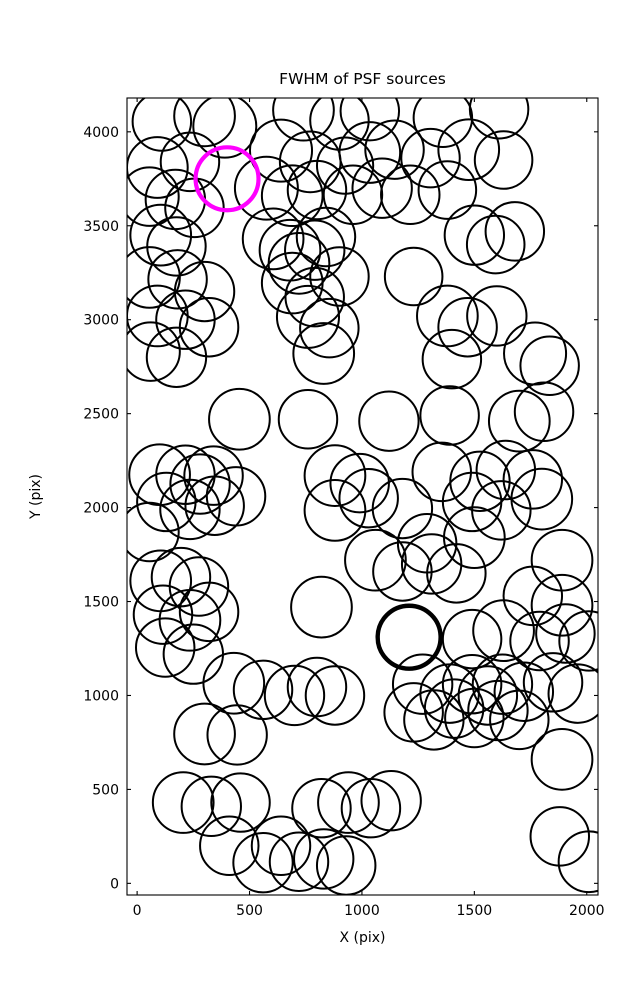 The width and height of the screenshot is (637, 1000). I want to click on y-tick-label: 4000, so click(101, 133).